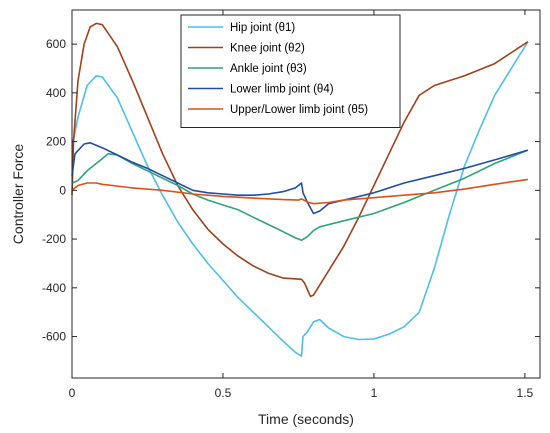  What do you see at coordinates (267, 49) in the screenshot?
I see `legend-label-2: Knee joint (θ2)` at bounding box center [267, 49].